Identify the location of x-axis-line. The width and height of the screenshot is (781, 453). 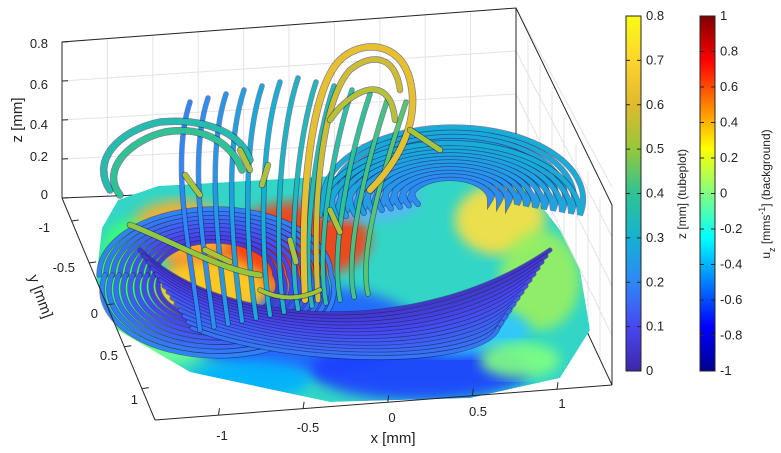
(383, 402).